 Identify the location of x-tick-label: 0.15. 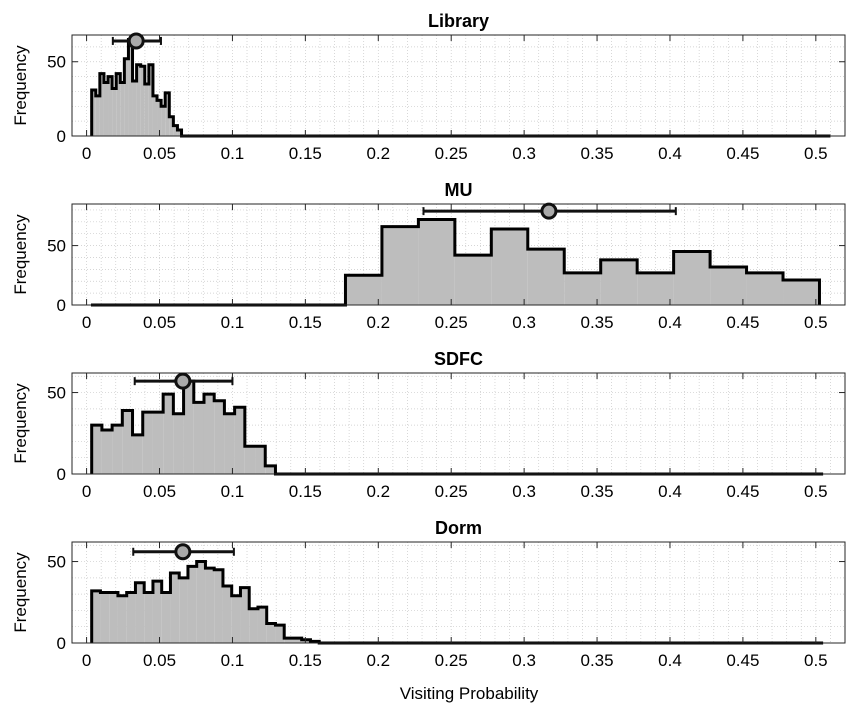
(305, 322).